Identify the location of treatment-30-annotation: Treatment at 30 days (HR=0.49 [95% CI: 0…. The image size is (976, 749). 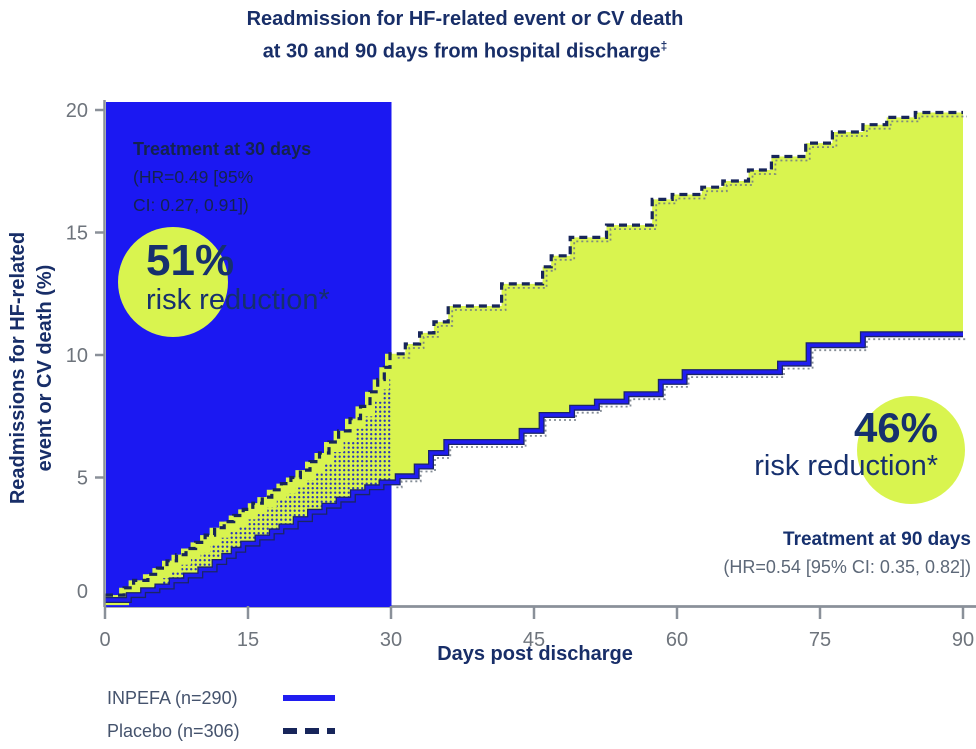
(258, 177).